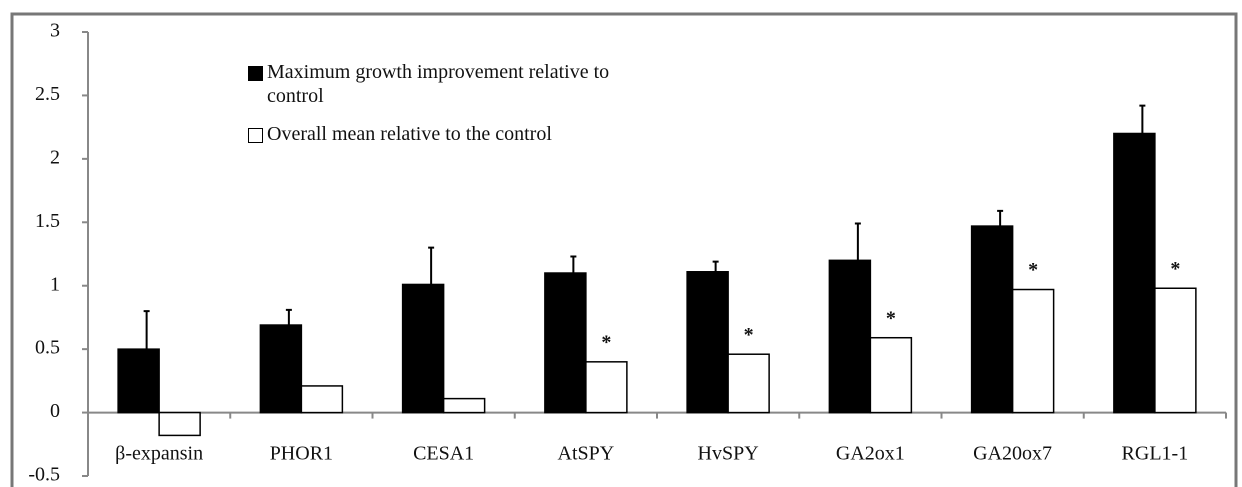 The image size is (1242, 487). Describe the element at coordinates (44, 475) in the screenshot. I see `y-tick-label: -0.5` at that location.